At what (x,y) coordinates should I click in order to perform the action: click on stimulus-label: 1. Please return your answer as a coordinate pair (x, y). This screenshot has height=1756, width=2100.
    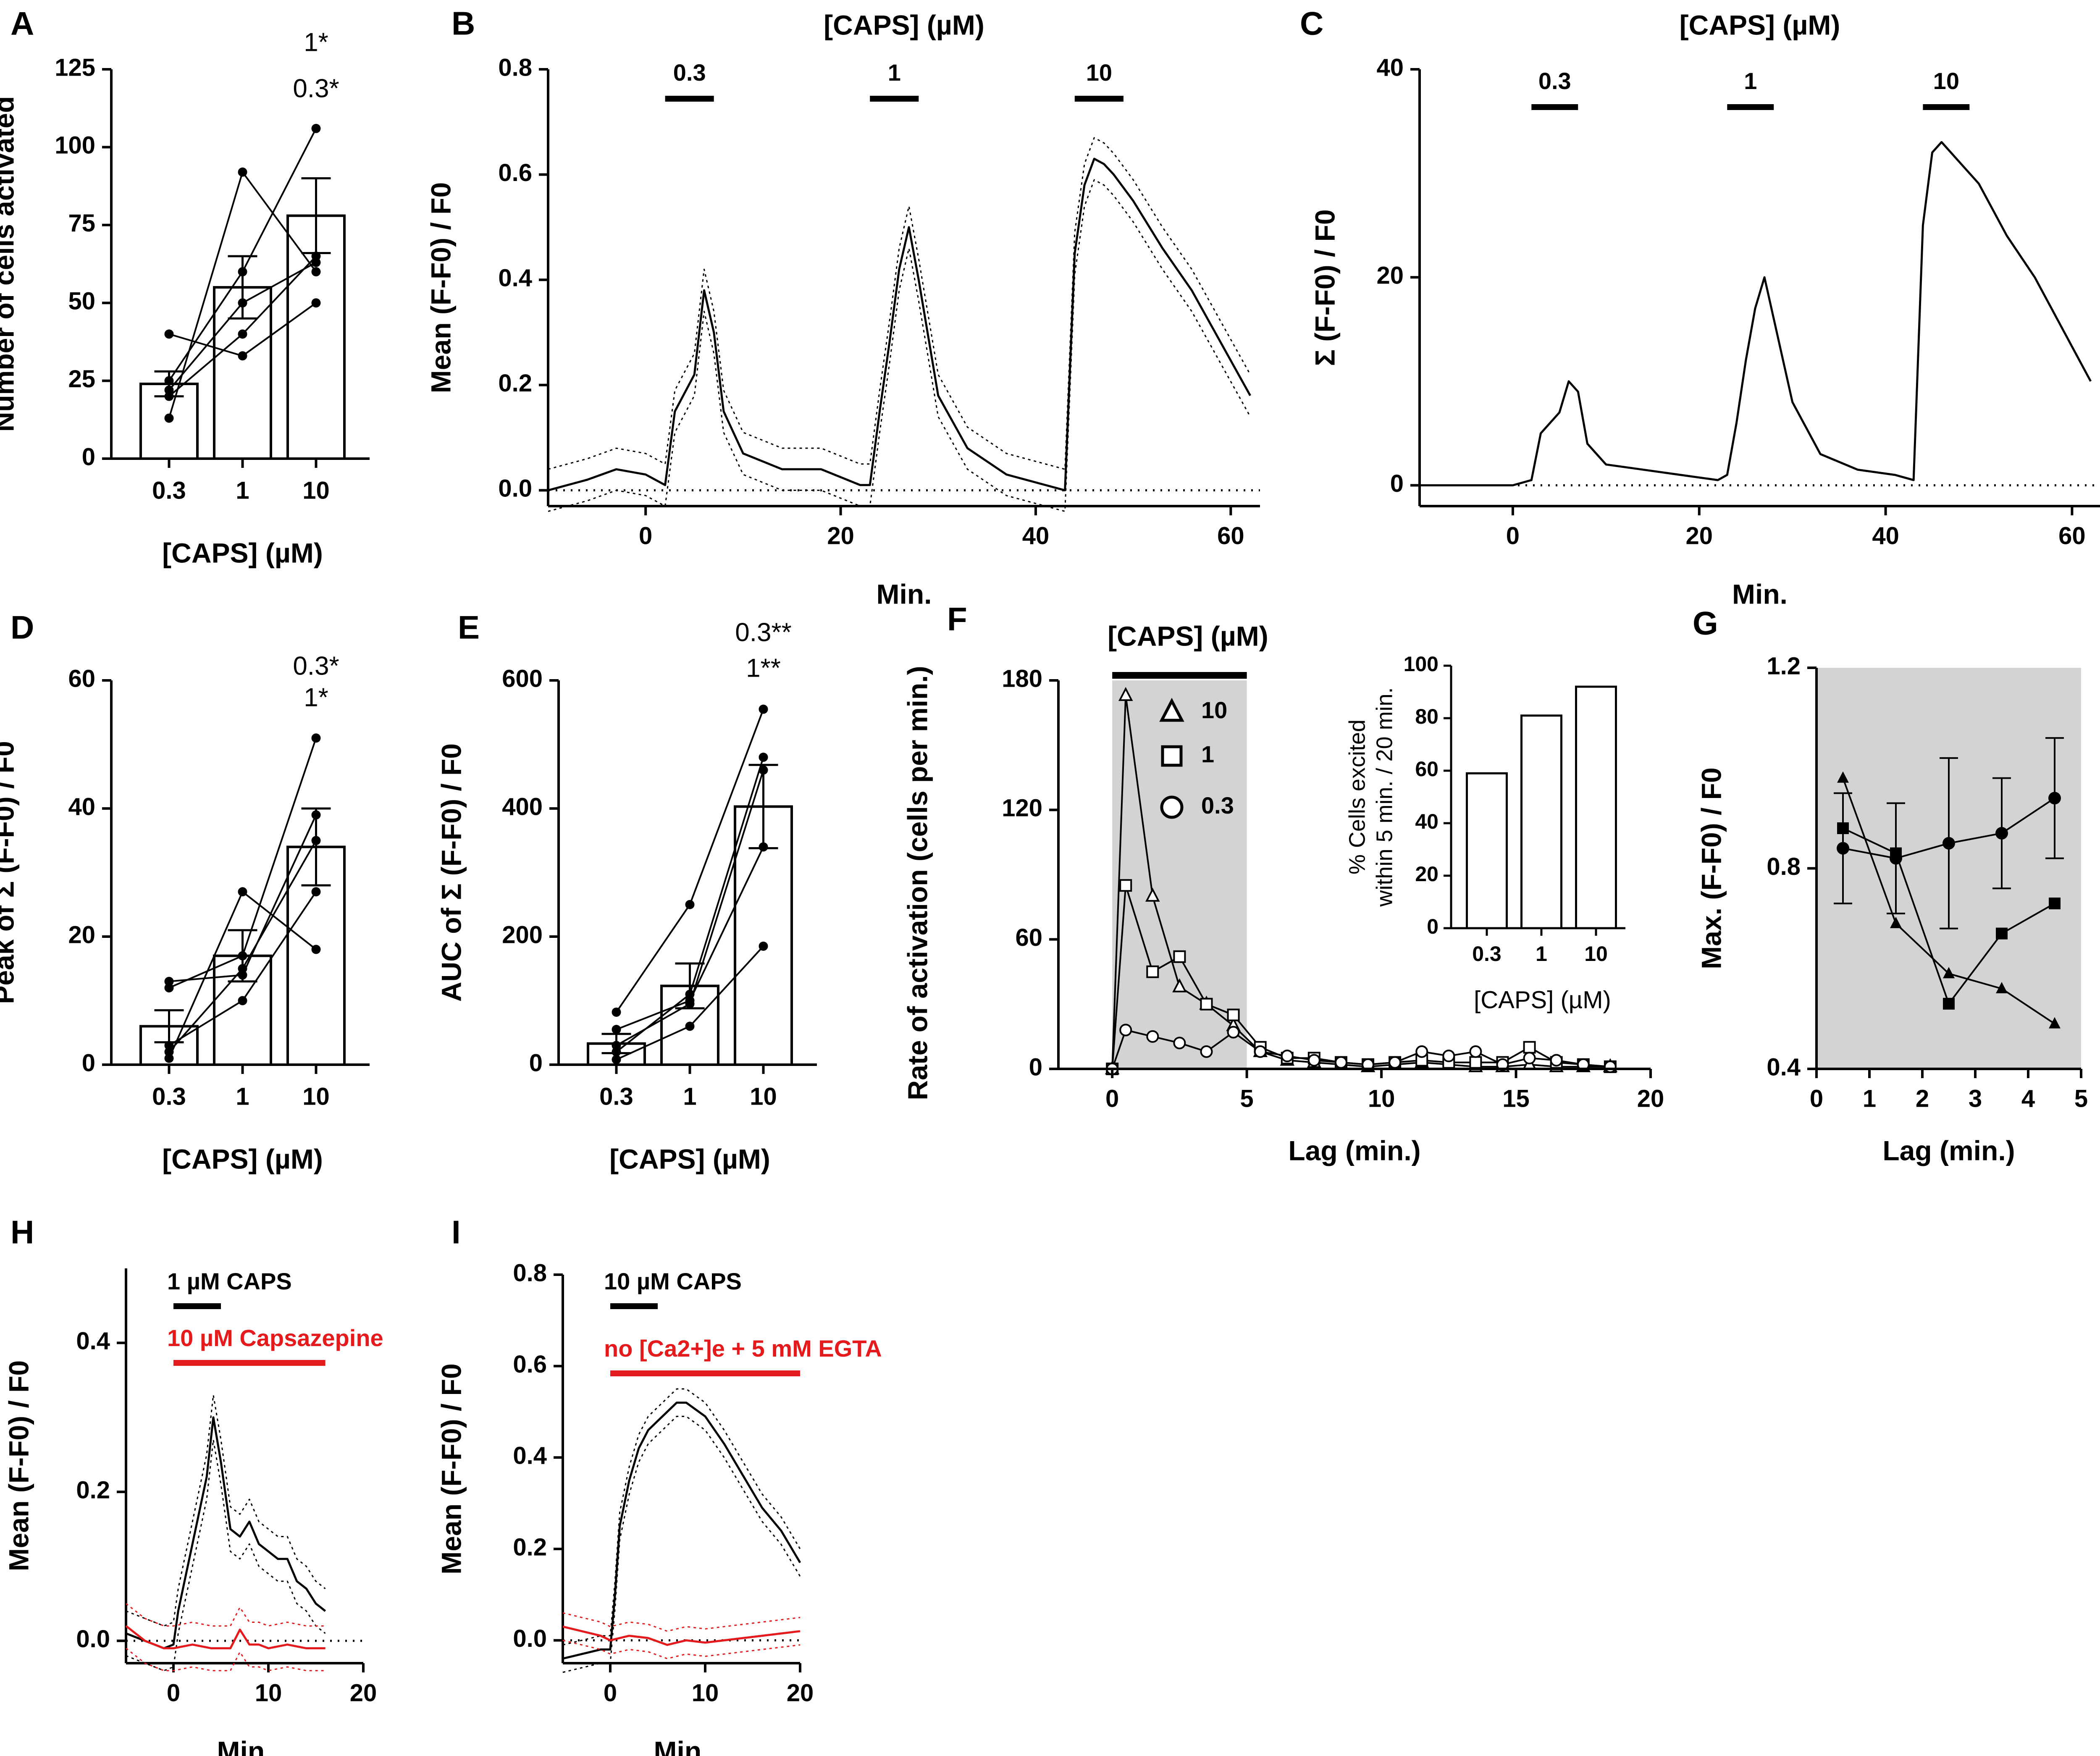
    Looking at the image, I should click on (894, 73).